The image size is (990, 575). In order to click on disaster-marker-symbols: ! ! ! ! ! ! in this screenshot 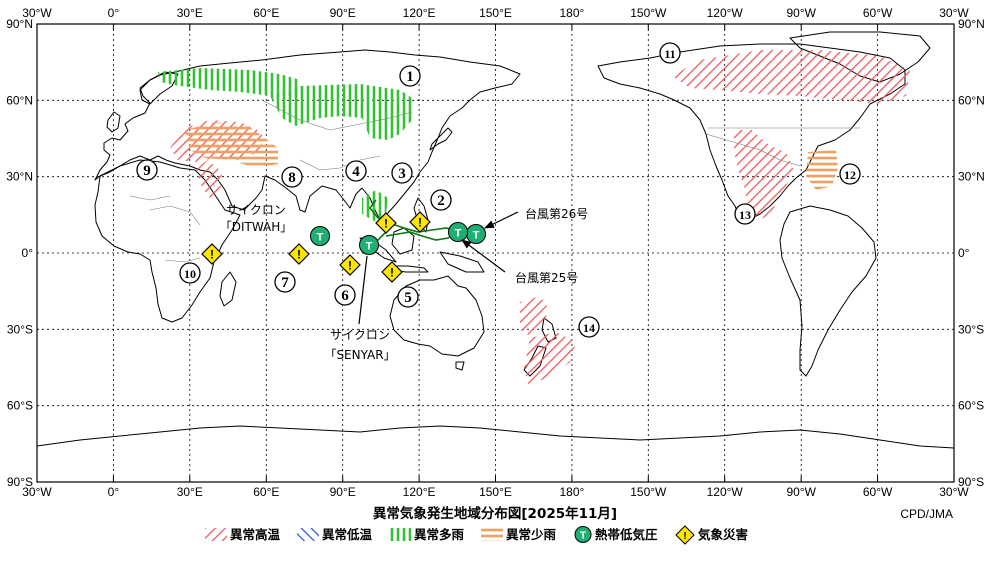, I will do `click(316, 248)`.